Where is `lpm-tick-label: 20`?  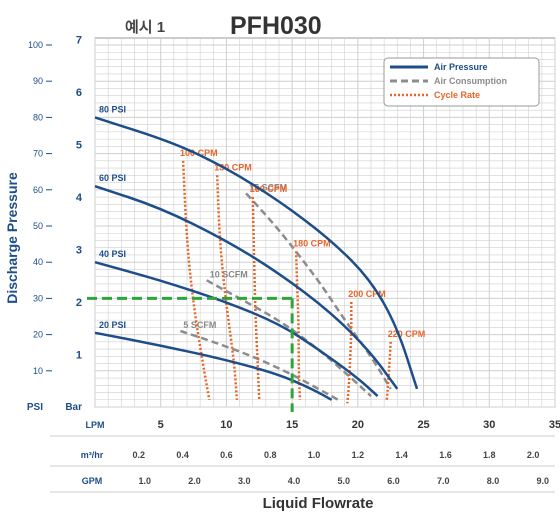
lpm-tick-label: 20 is located at coordinates (358, 425).